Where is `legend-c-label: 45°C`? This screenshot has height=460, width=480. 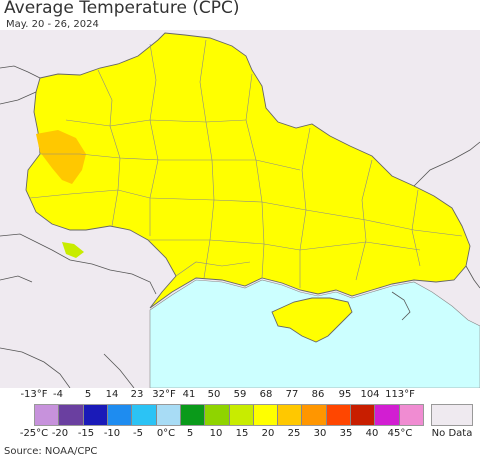 legend-c-label: 45°C is located at coordinates (400, 433).